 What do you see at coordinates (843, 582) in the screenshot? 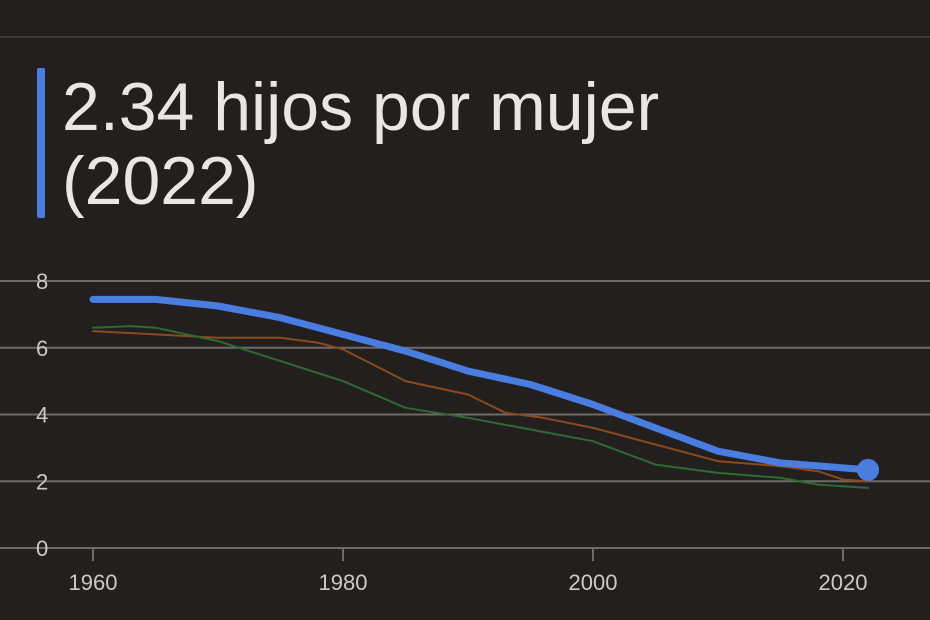
I see `x-tick-label: 2020` at bounding box center [843, 582].